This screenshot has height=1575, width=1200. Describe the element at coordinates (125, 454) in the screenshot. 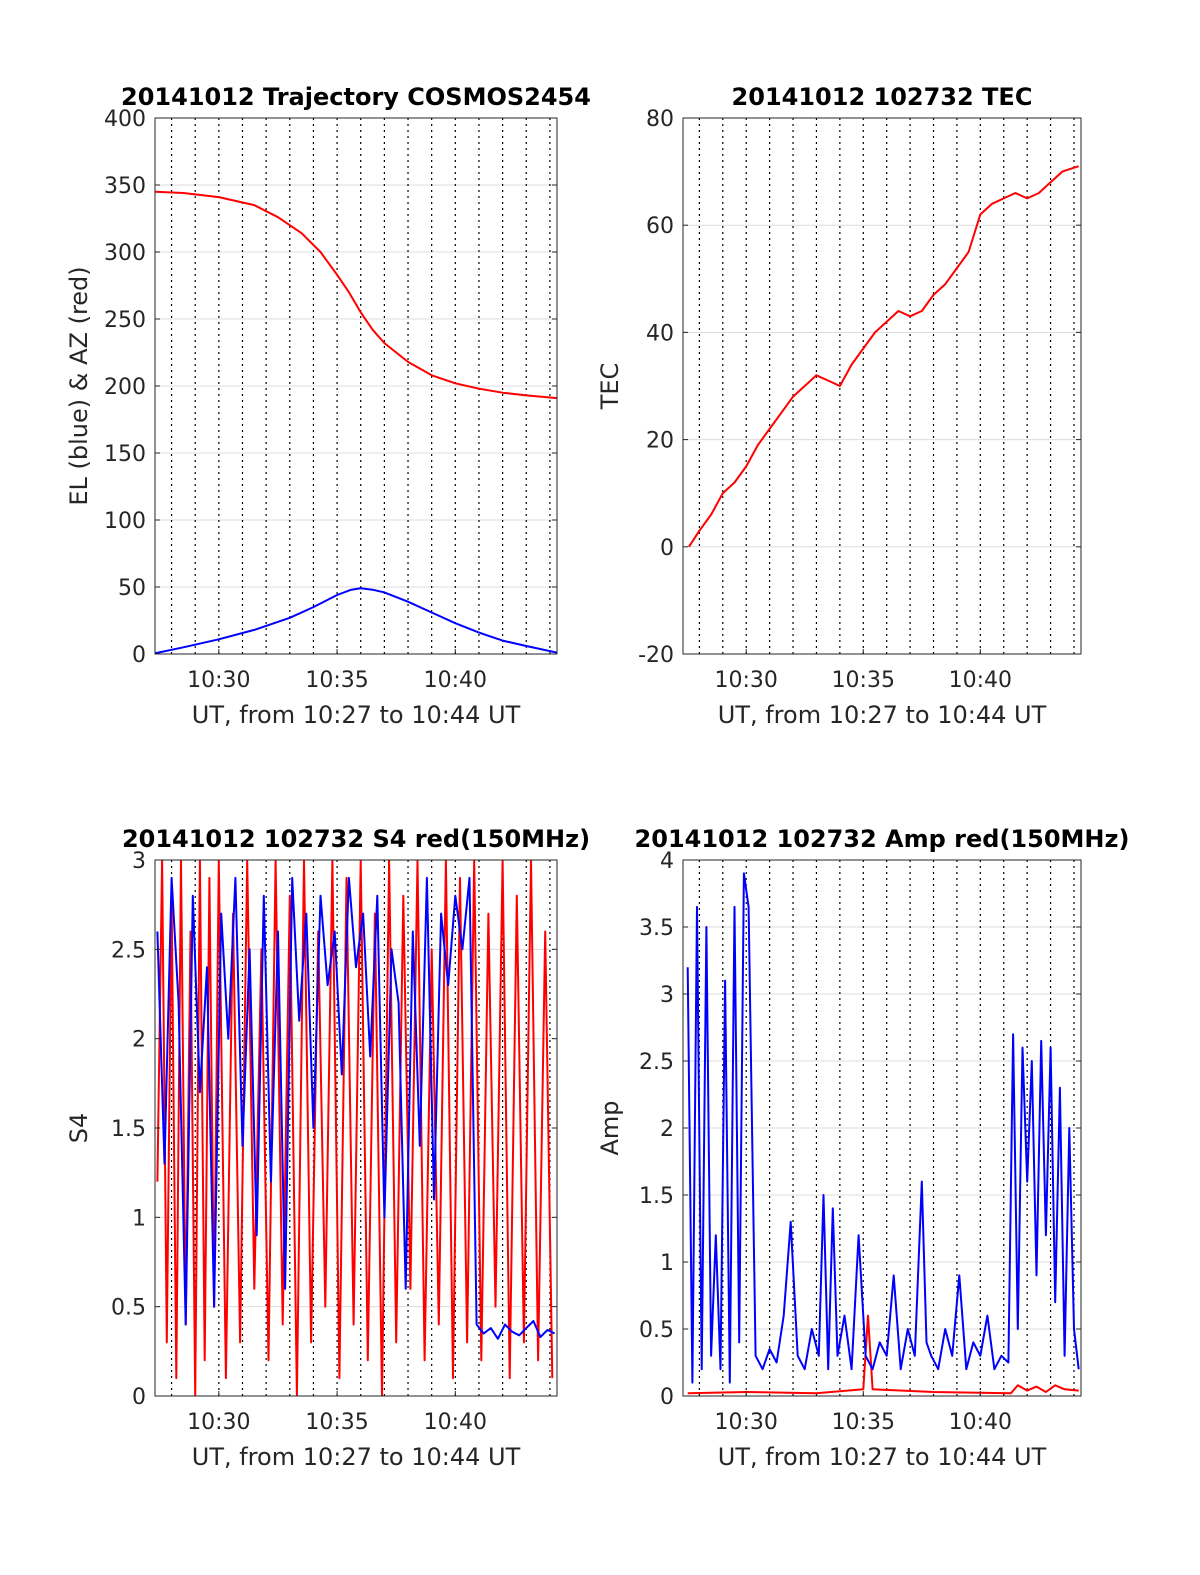

I see `y-tick-label: 150` at that location.